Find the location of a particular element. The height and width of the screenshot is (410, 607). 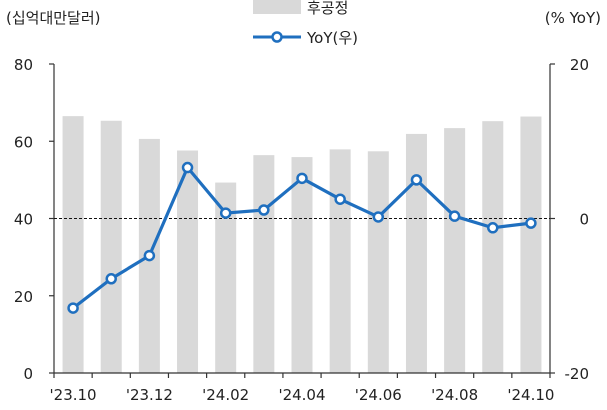

bar-'24.01 is located at coordinates (188, 261).